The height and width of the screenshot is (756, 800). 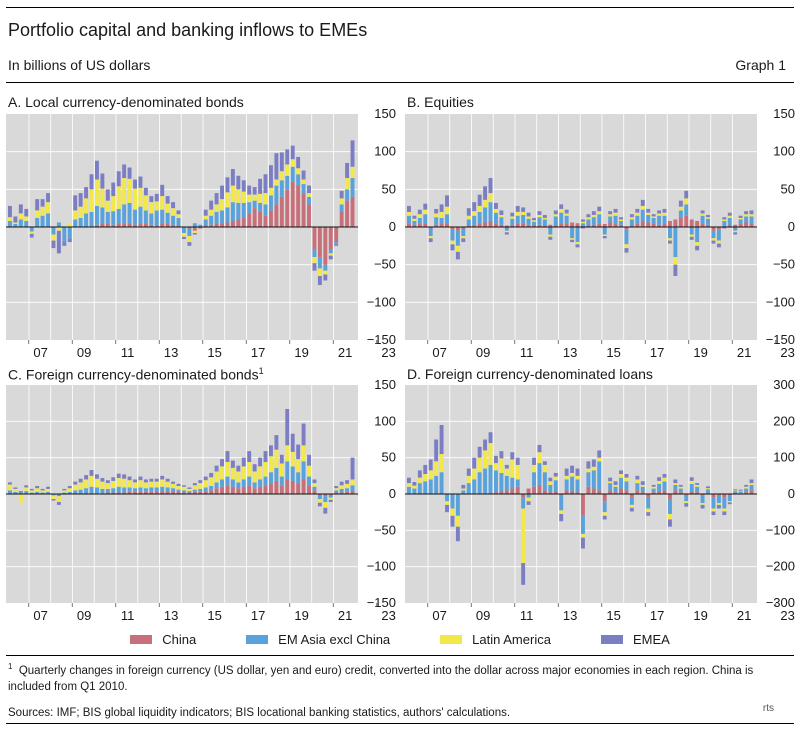 I want to click on y-tick-label: 150, so click(x=385, y=113).